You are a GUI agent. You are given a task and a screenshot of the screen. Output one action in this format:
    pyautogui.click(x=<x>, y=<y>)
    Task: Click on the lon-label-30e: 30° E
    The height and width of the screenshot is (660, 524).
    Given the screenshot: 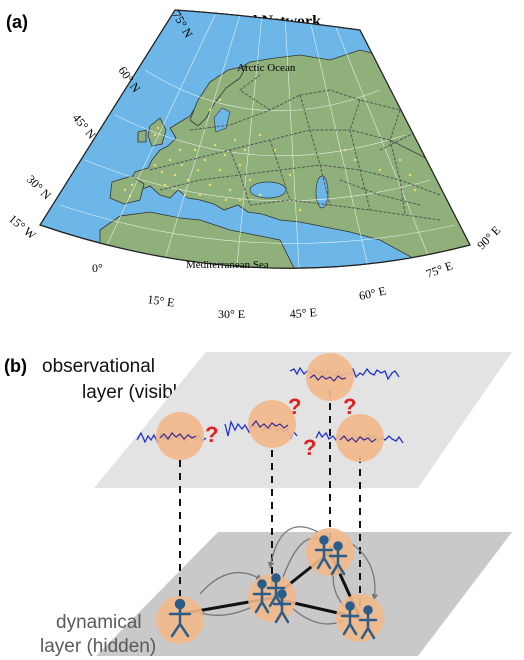 What is the action you would take?
    pyautogui.click(x=231, y=314)
    